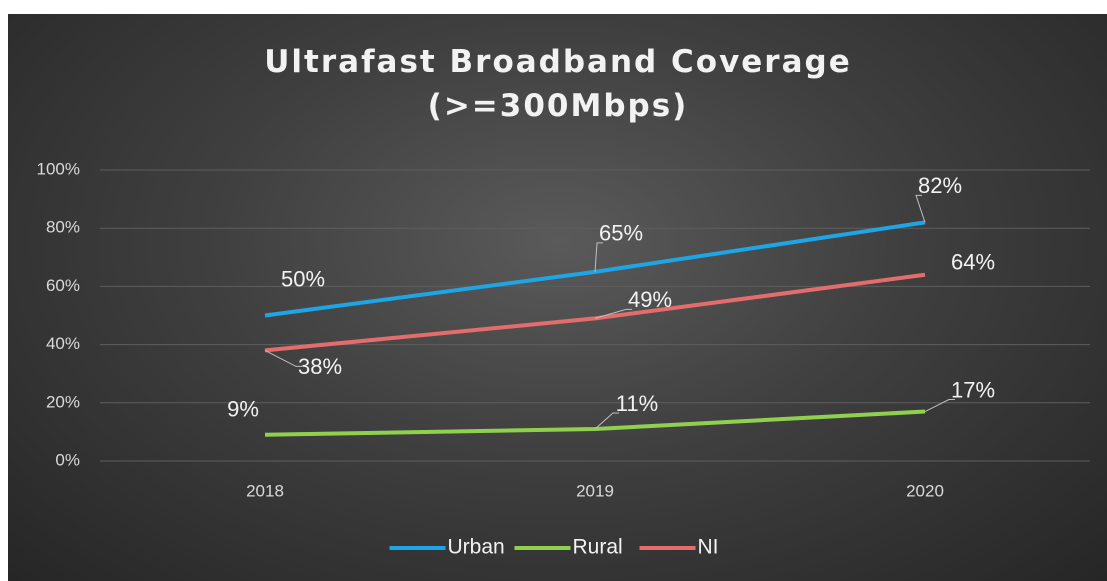 The width and height of the screenshot is (1107, 581). What do you see at coordinates (63, 227) in the screenshot?
I see `y-tick-label: 80%` at bounding box center [63, 227].